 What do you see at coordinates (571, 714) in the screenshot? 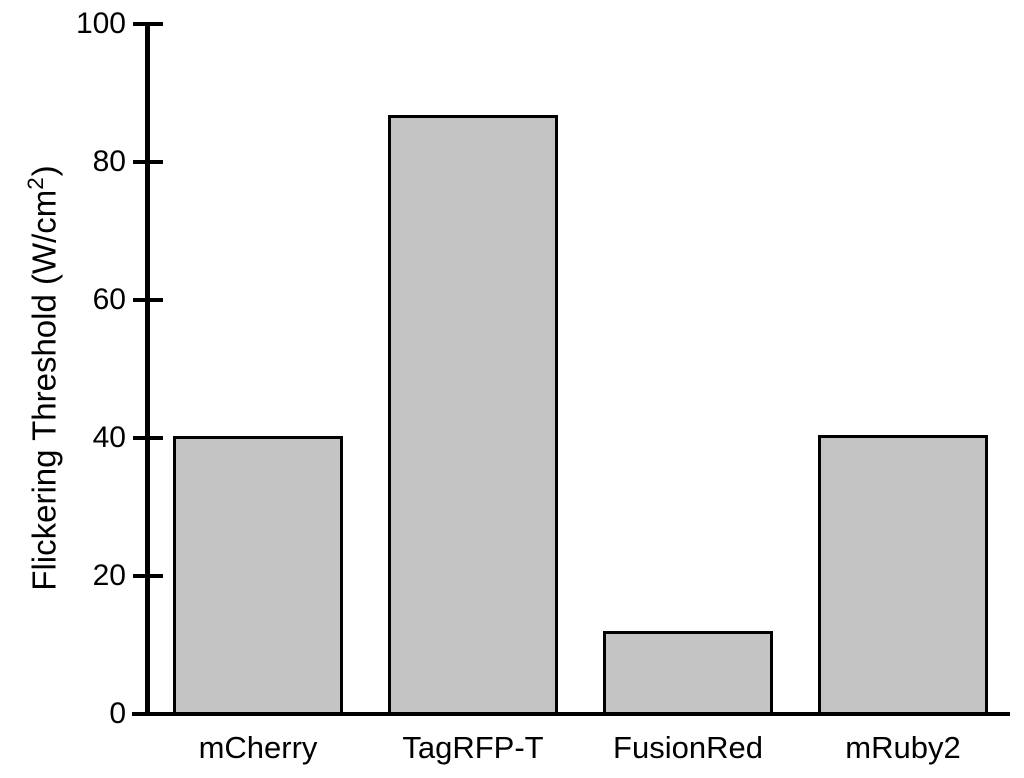
I see `x-axis-line` at bounding box center [571, 714].